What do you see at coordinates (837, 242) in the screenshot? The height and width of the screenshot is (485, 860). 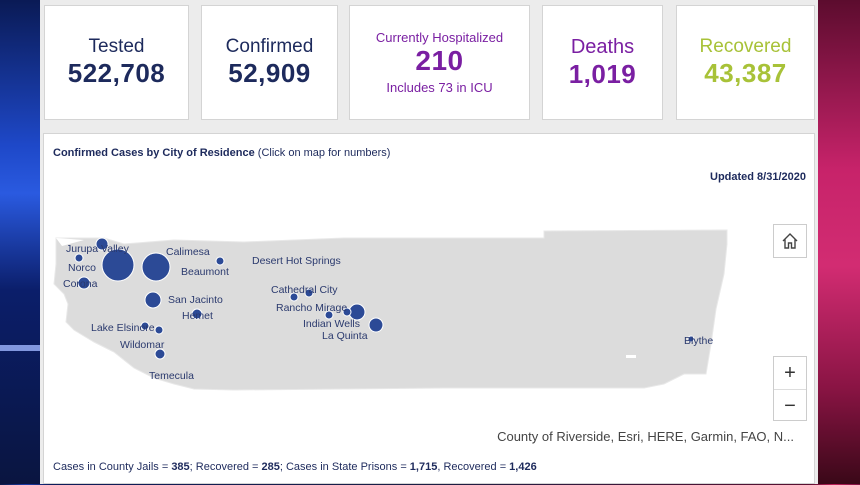 I see `background-right` at bounding box center [837, 242].